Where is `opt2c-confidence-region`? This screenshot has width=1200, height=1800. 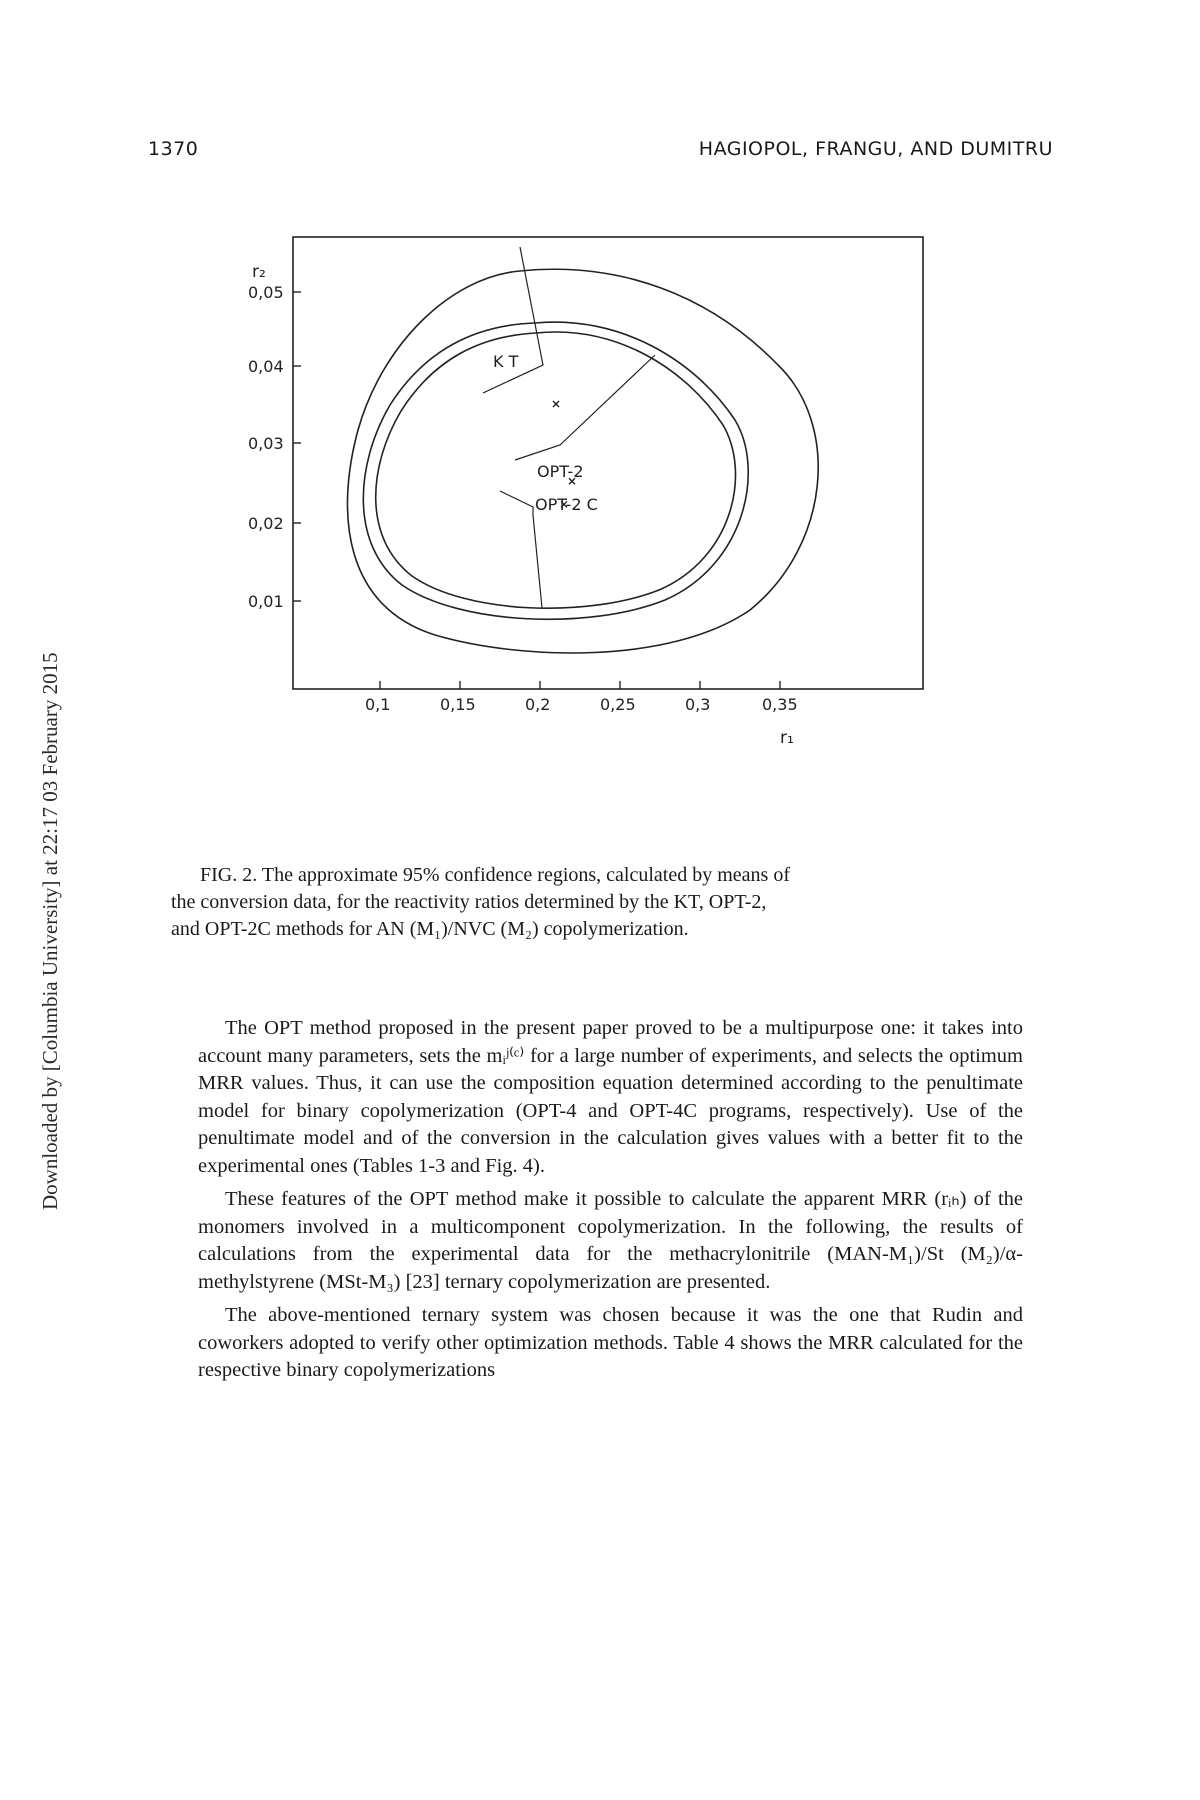
opt2c-confidence-region is located at coordinates (555, 470).